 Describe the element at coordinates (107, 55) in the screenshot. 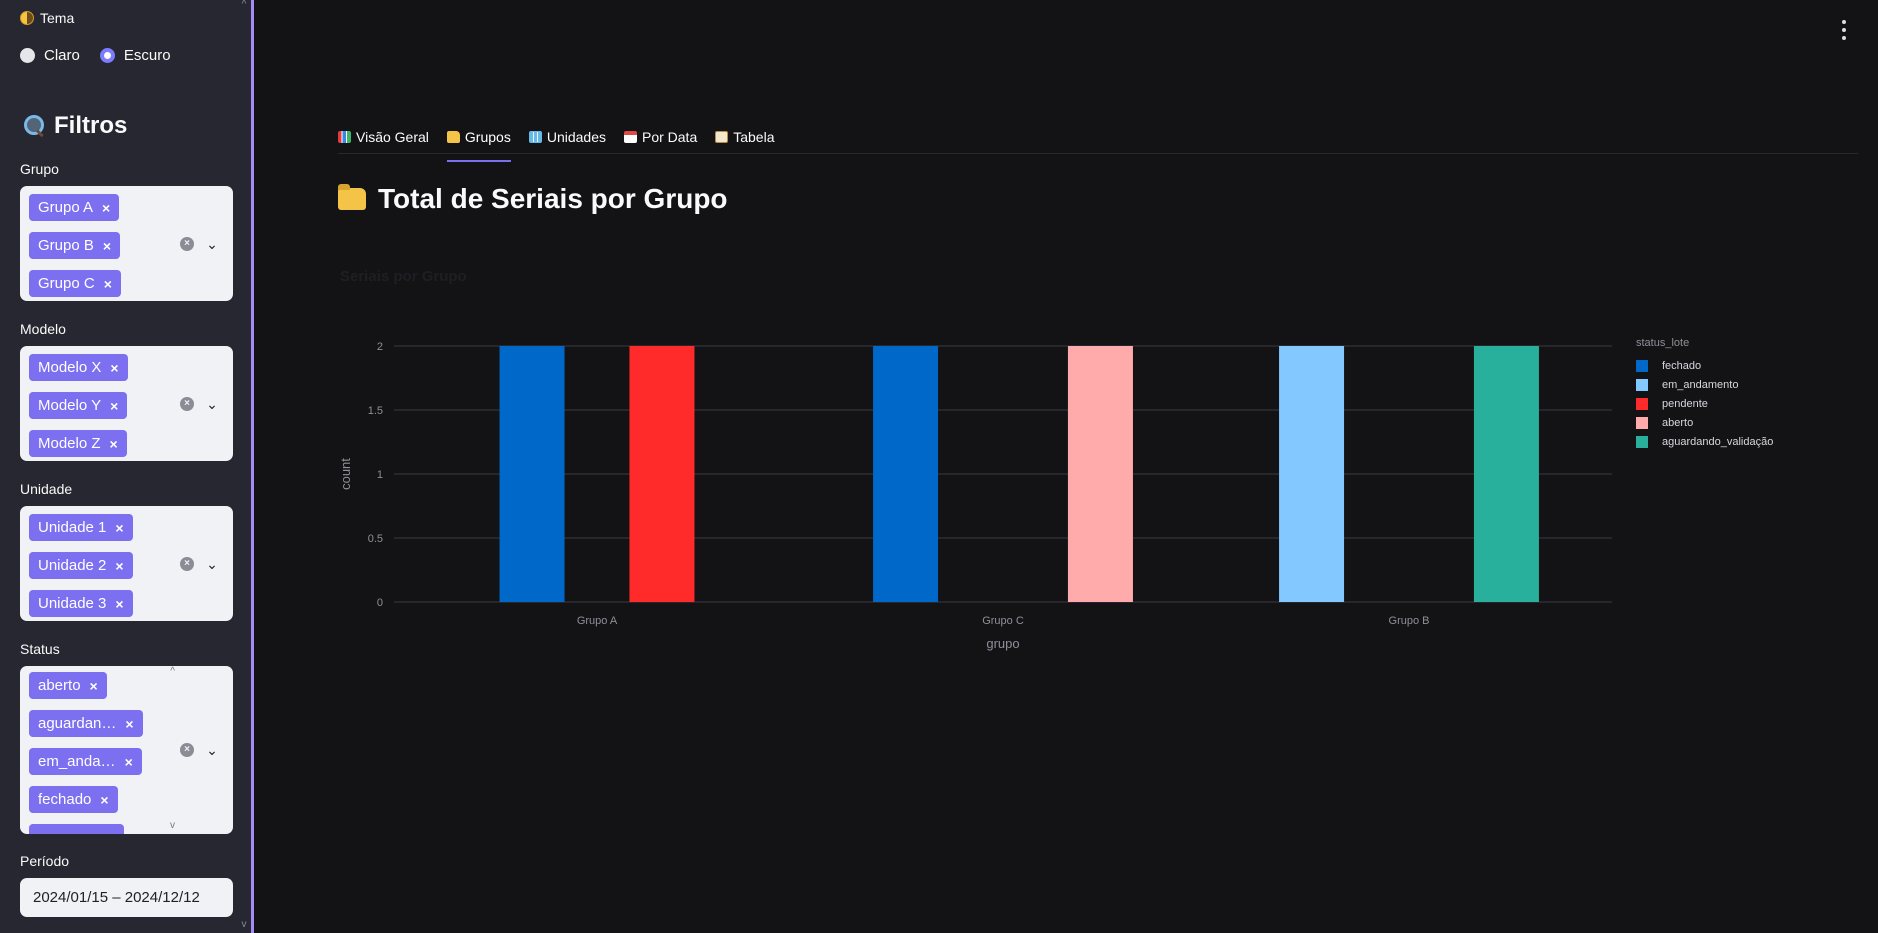

I see `radio-circle-selected` at that location.